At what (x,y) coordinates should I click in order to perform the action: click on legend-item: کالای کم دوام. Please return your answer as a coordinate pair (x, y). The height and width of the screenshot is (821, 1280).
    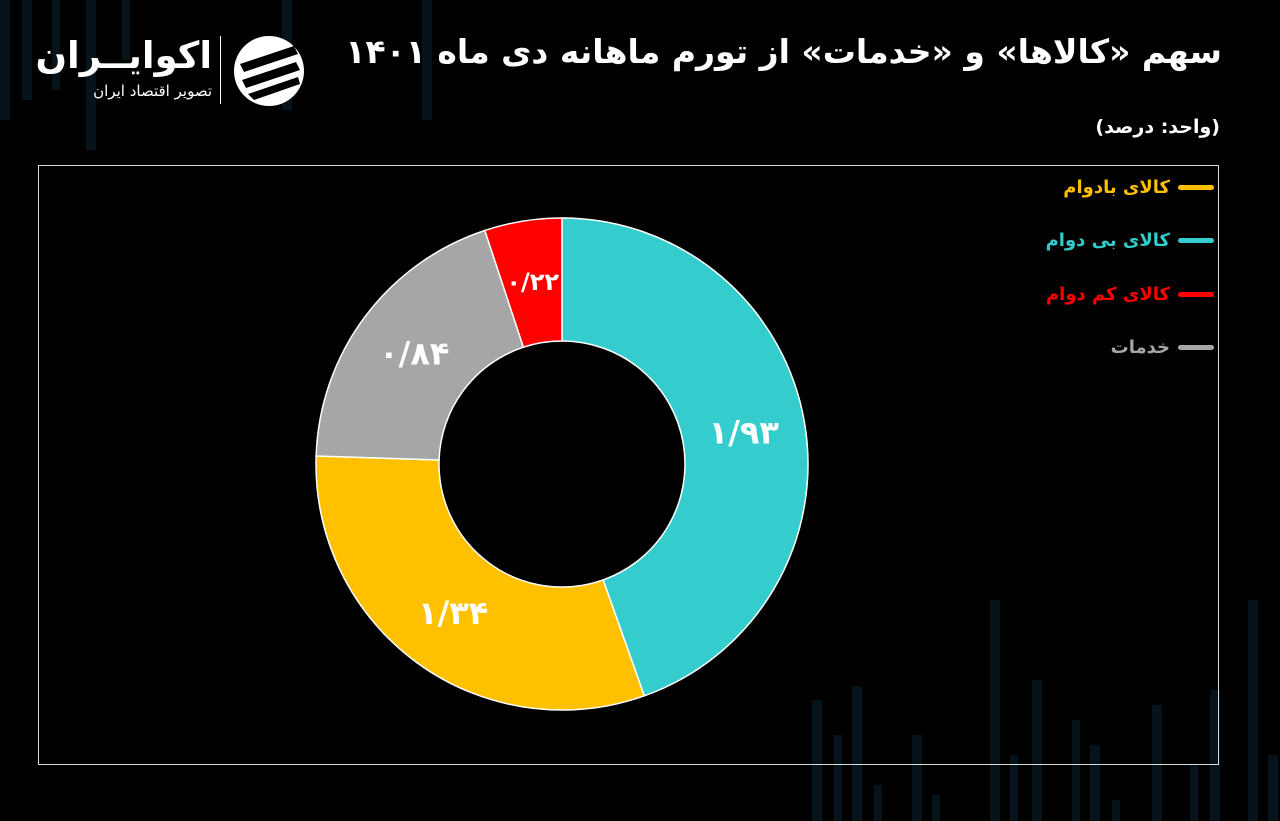
    Looking at the image, I should click on (1084, 294).